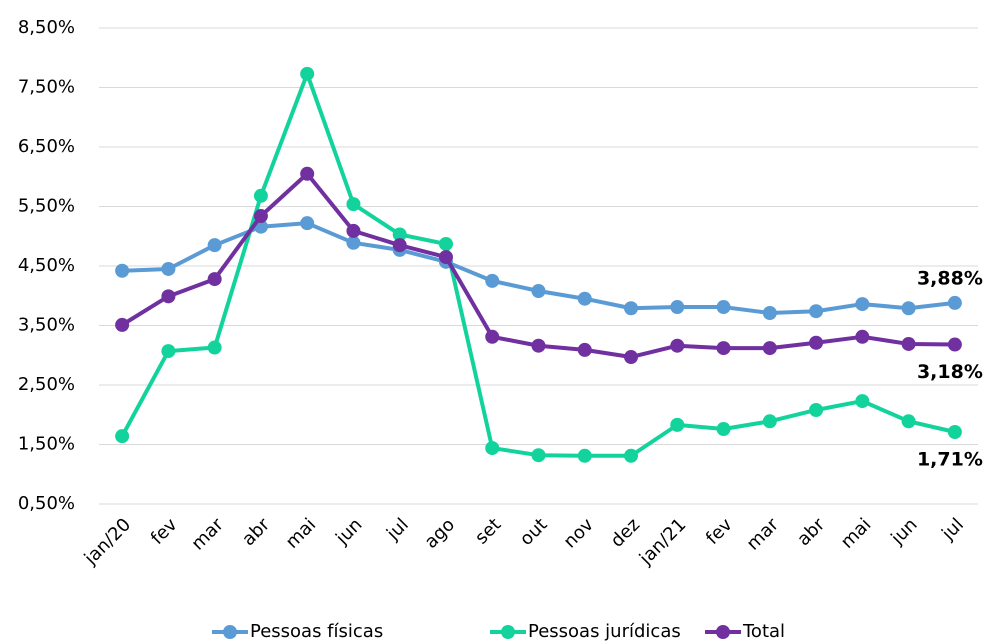 This screenshot has width=992, height=643. I want to click on x-tick-label: set, so click(488, 531).